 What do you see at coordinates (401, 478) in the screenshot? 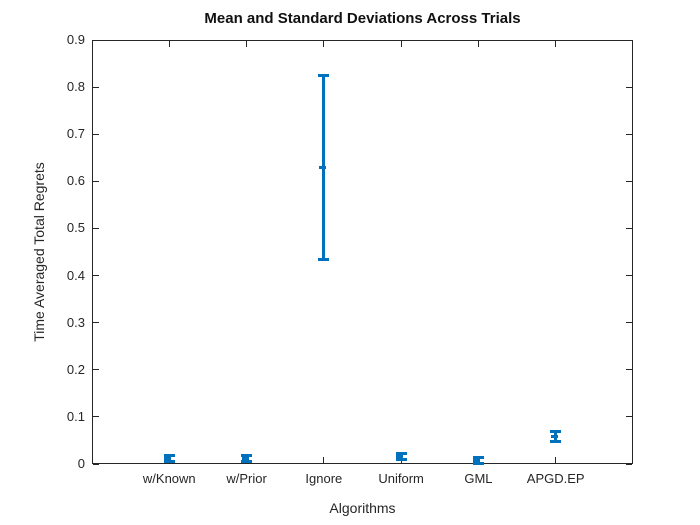
I see `x-tick-label: Uniform` at bounding box center [401, 478].